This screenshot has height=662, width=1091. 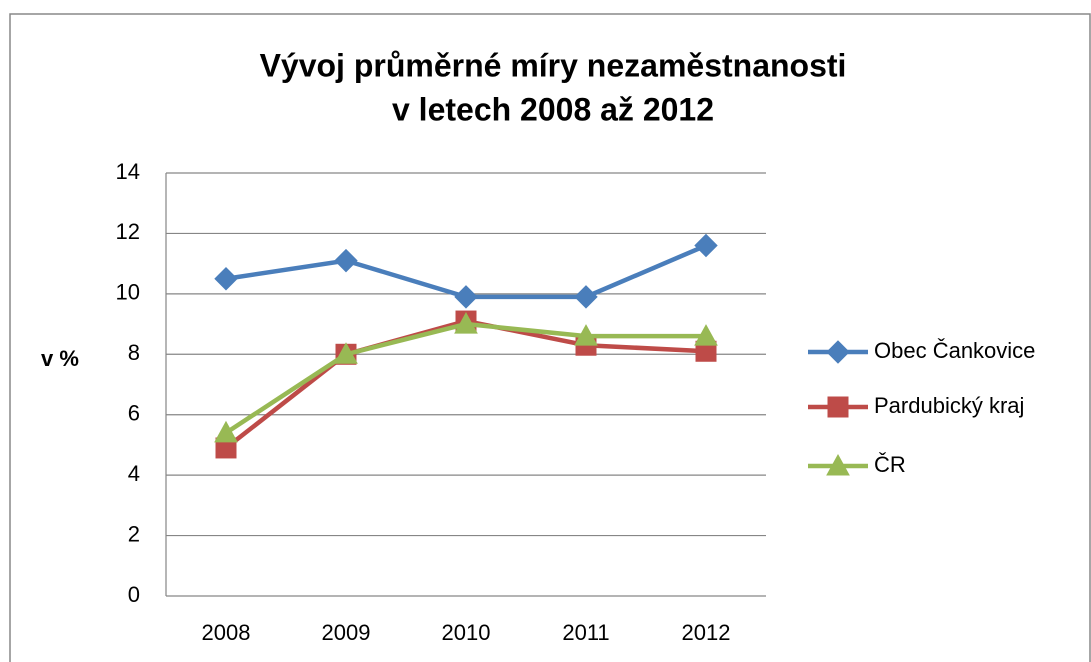 What do you see at coordinates (128, 171) in the screenshot?
I see `y-tick-label: 14` at bounding box center [128, 171].